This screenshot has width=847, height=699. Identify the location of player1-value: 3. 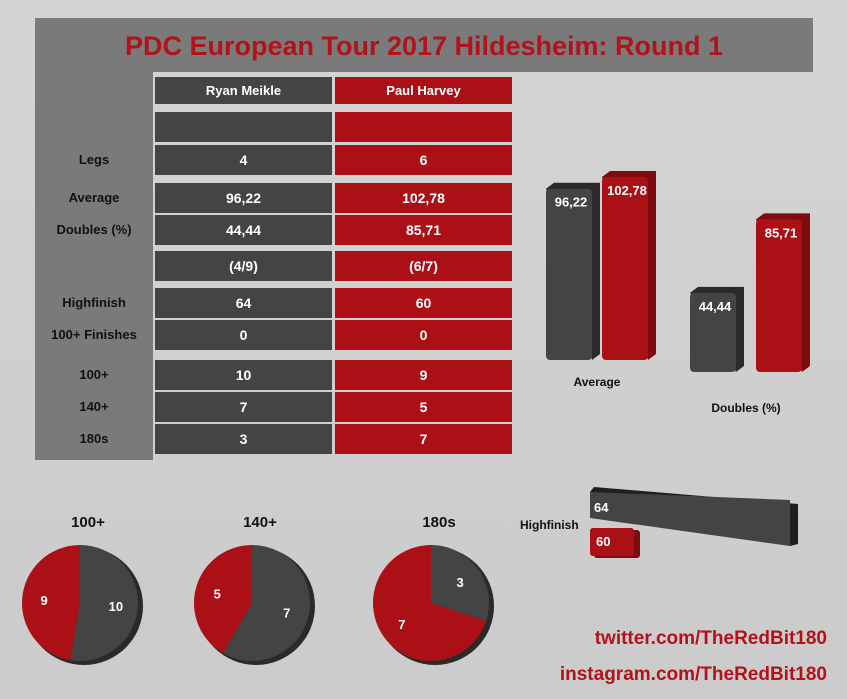
(243, 439).